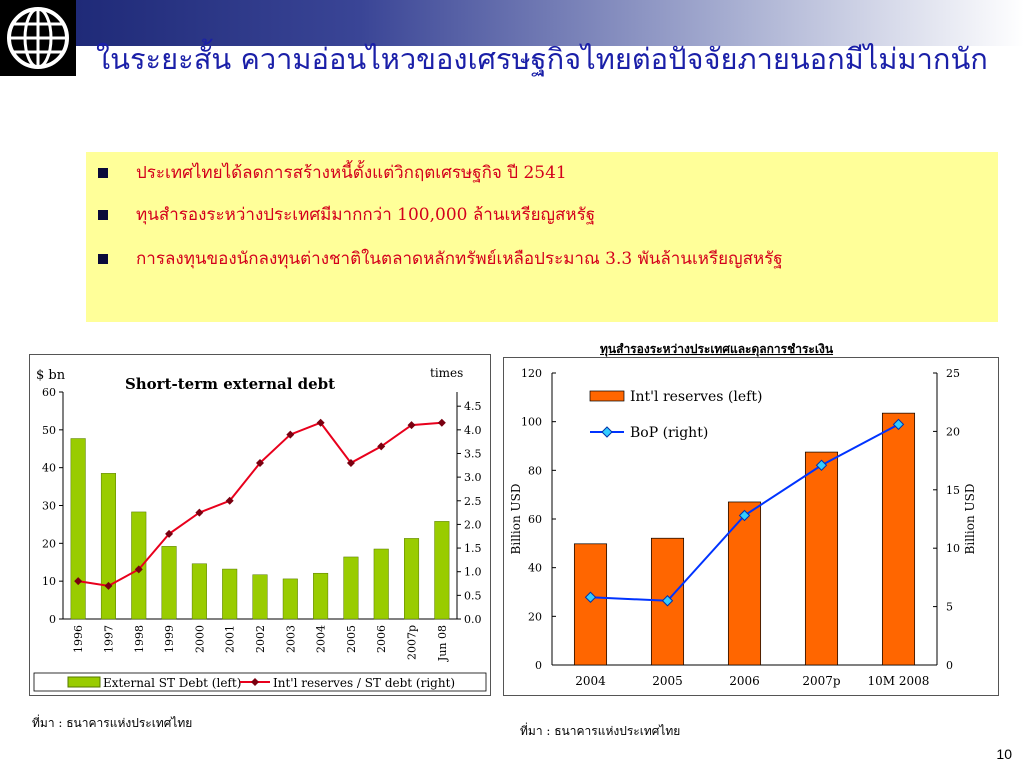  What do you see at coordinates (473, 430) in the screenshot?
I see `right-tick-label: 4.0` at bounding box center [473, 430].